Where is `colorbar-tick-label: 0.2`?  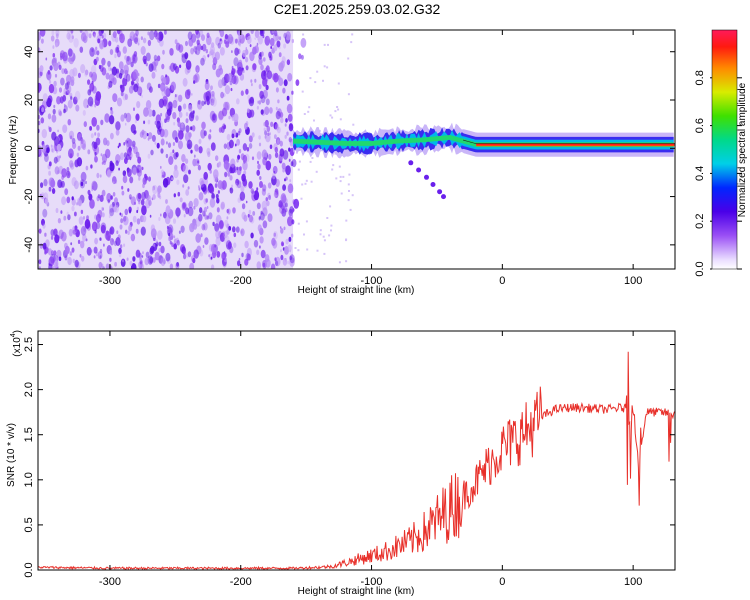 colorbar-tick-label: 0.2 is located at coordinates (700, 221).